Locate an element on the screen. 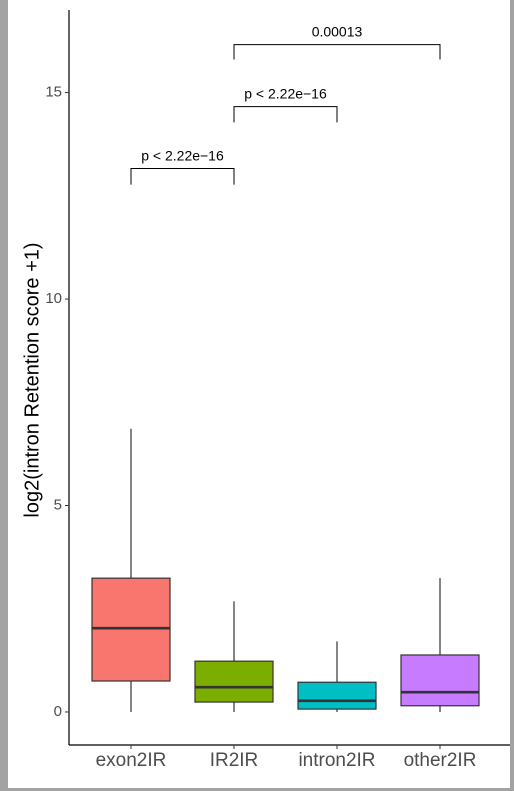 This screenshot has width=514, height=791. y-tick-label: 10 is located at coordinates (53, 298).